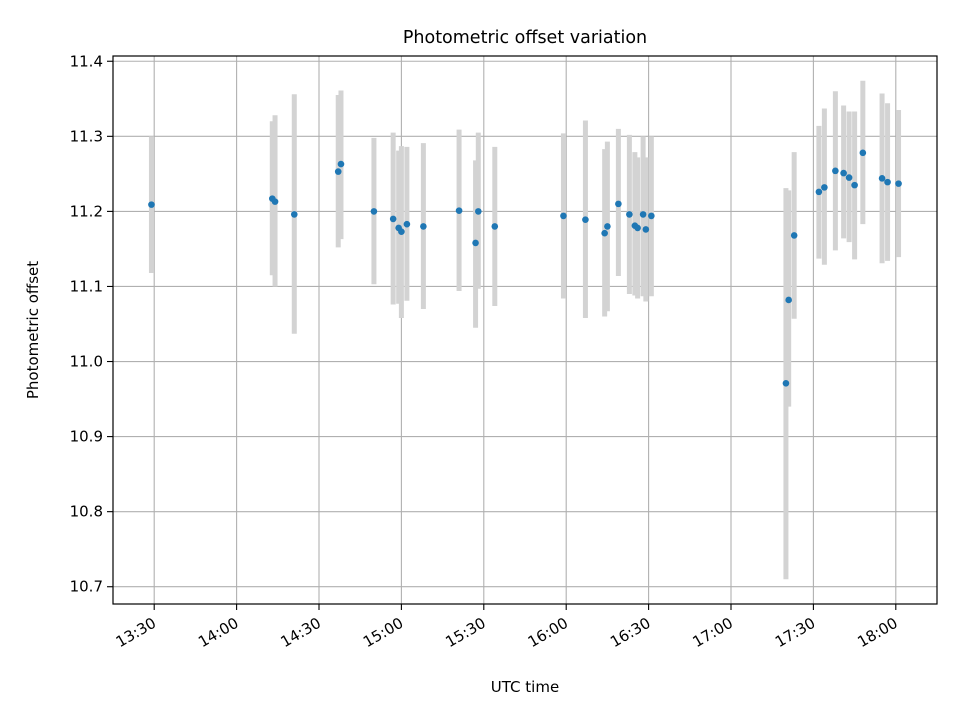 The image size is (960, 720). What do you see at coordinates (630, 632) in the screenshot?
I see `x-tick-label: 16:30` at bounding box center [630, 632].